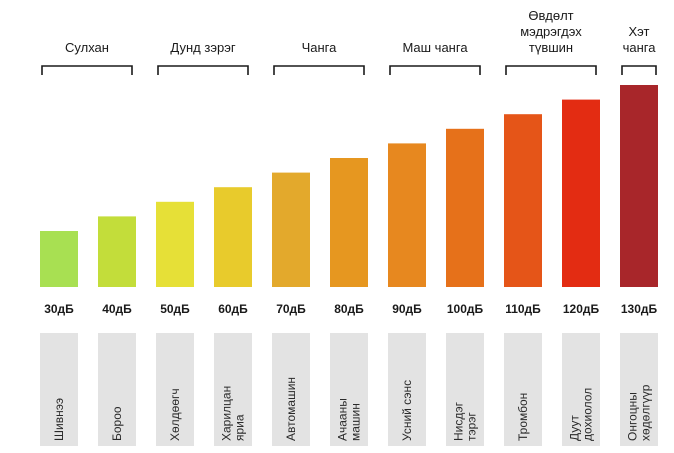  I want to click on source-label: Харилцан, so click(227, 413).